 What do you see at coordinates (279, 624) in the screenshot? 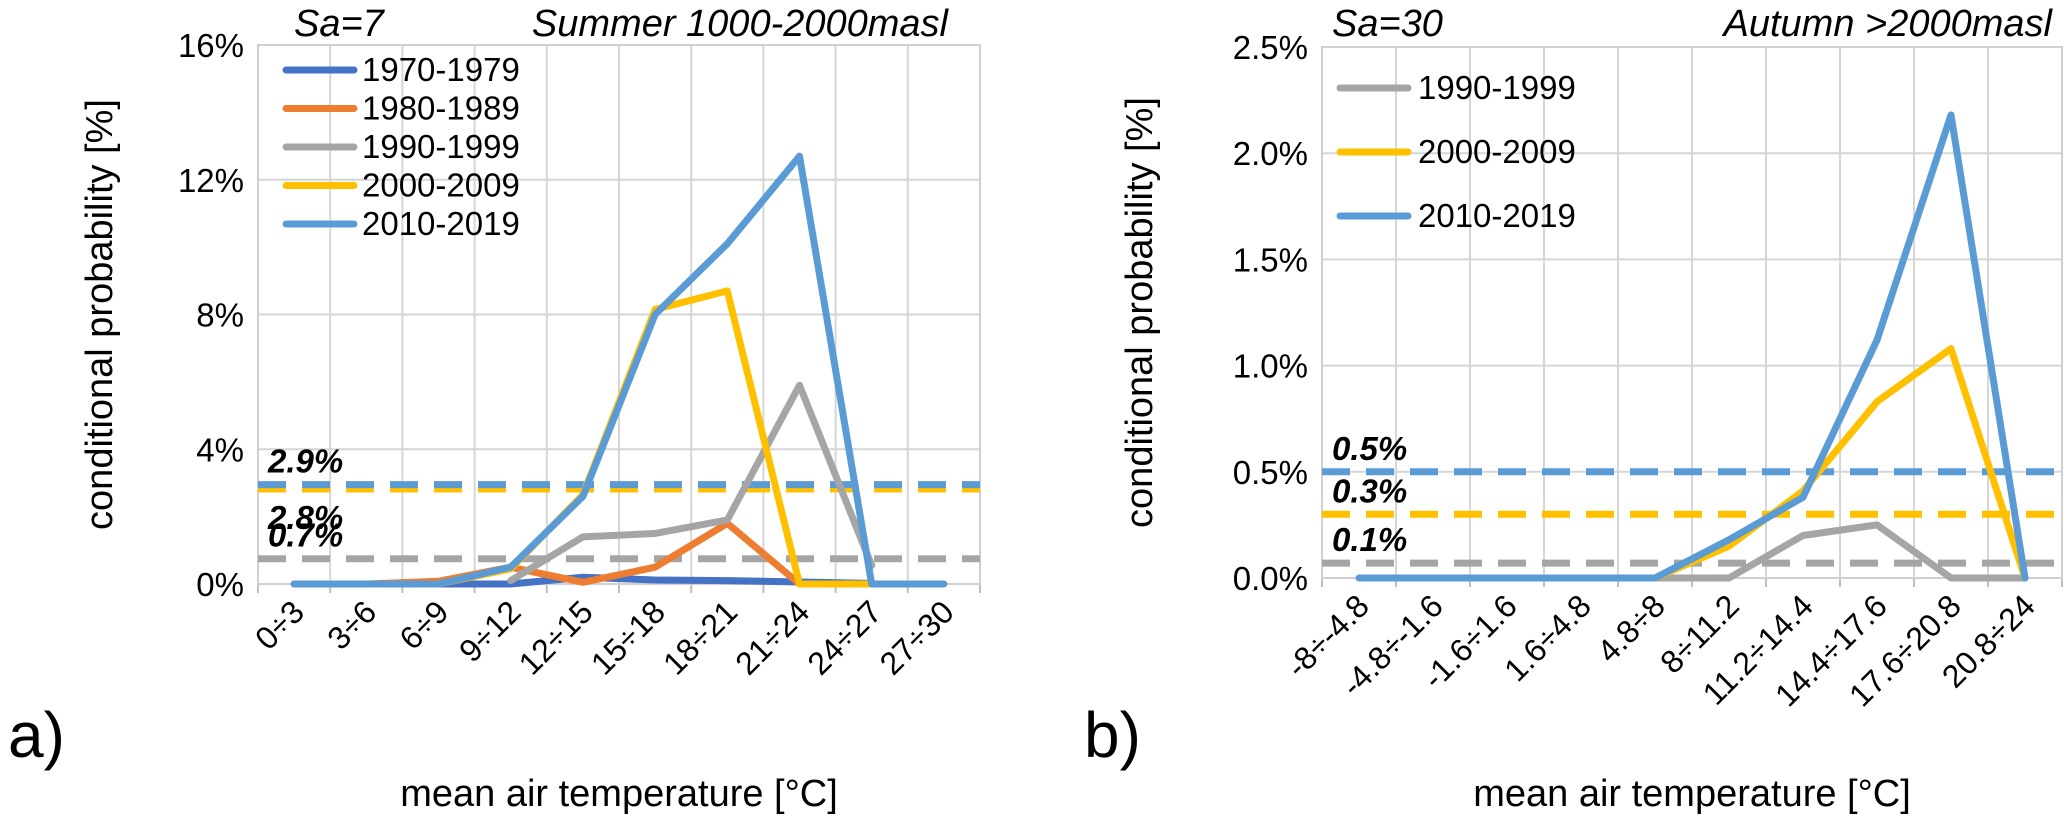
I see `x-tick-label: 0÷3` at bounding box center [279, 624].